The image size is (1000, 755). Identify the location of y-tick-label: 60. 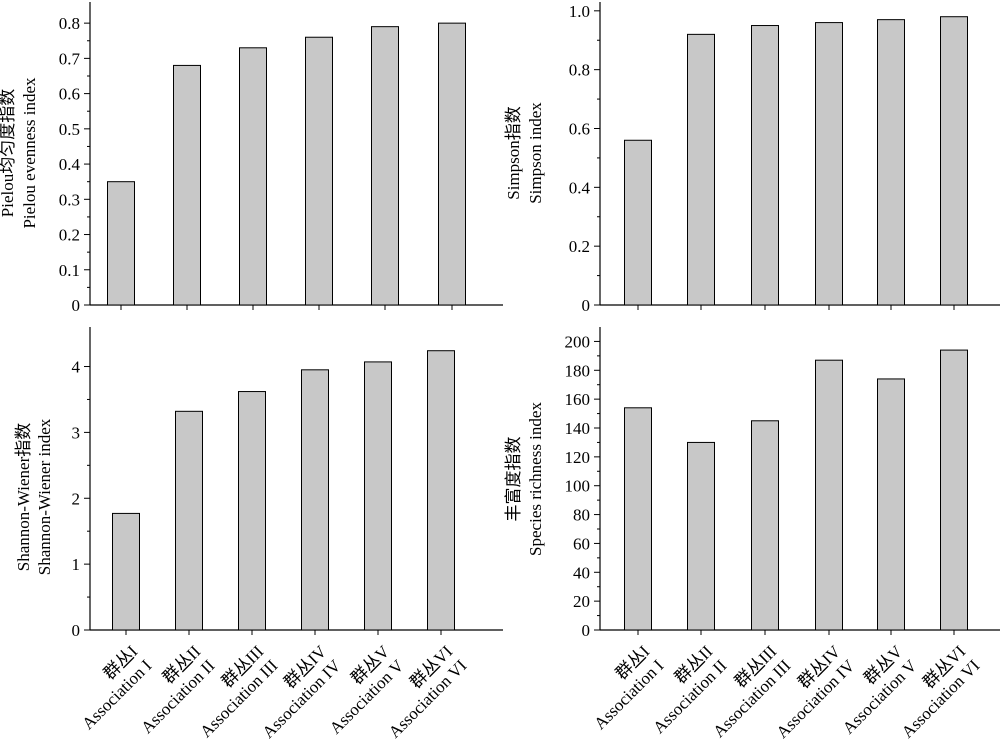
(581, 543).